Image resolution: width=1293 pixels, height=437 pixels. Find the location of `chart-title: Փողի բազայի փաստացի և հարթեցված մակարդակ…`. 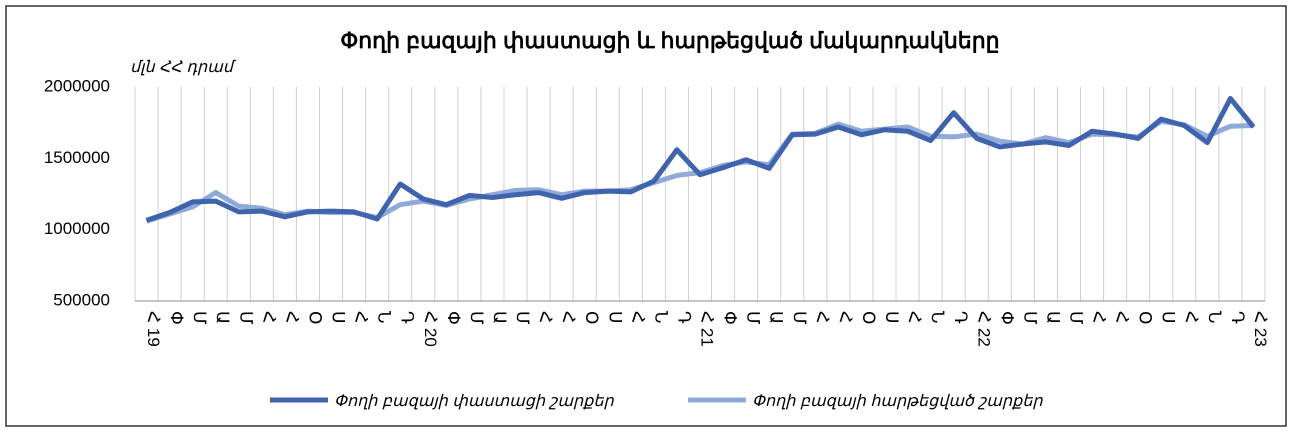

chart-title: Փողի բազայի փաստացի և հարթեցված մակարդակ… is located at coordinates (669, 41).